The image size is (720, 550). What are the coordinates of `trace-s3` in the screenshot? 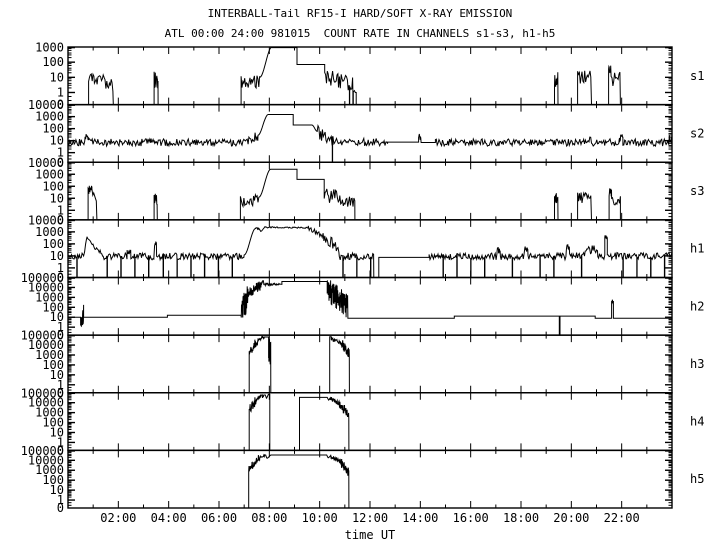 It's located at (370, 194).